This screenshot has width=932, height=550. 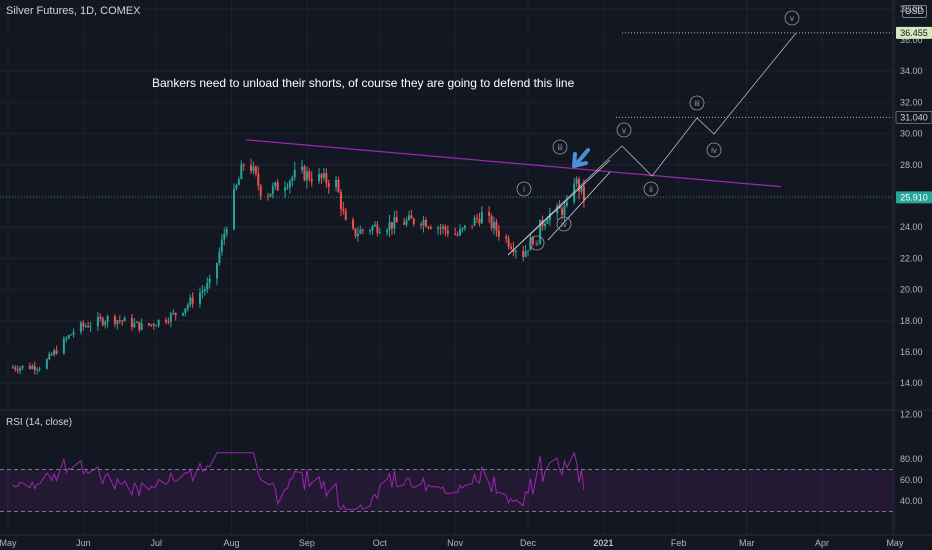 What do you see at coordinates (911, 352) in the screenshot?
I see `price-tick: 16.00` at bounding box center [911, 352].